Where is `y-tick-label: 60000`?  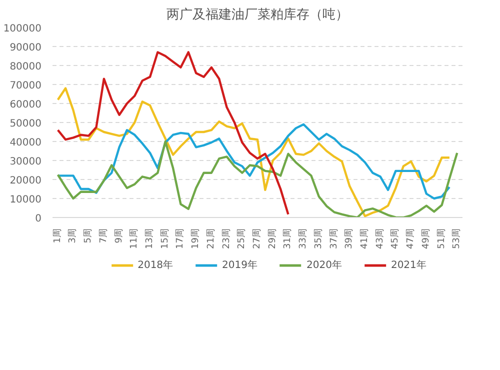
y-tick-label: 60000 is located at coordinates (26, 105).